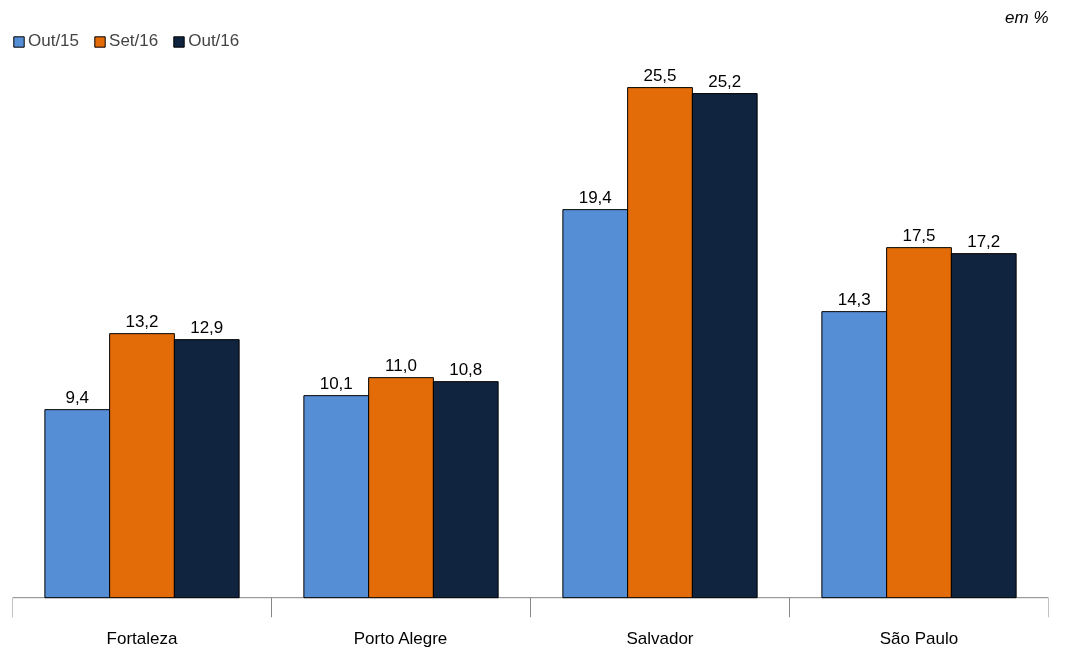 The height and width of the screenshot is (655, 1067). What do you see at coordinates (400, 638) in the screenshot?
I see `x-tick-label: Porto Alegre` at bounding box center [400, 638].